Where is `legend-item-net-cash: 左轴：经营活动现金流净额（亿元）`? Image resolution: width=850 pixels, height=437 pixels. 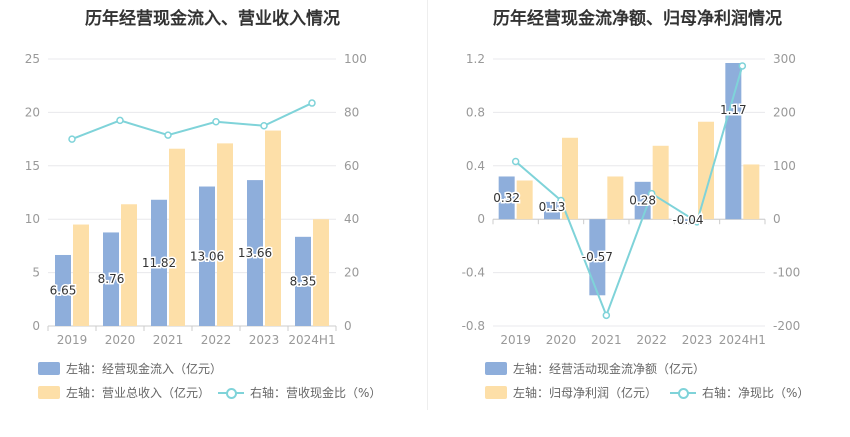
legend-item-net-cash: 左轴：经营活动现金流净额（亿元） is located at coordinates (595, 368).